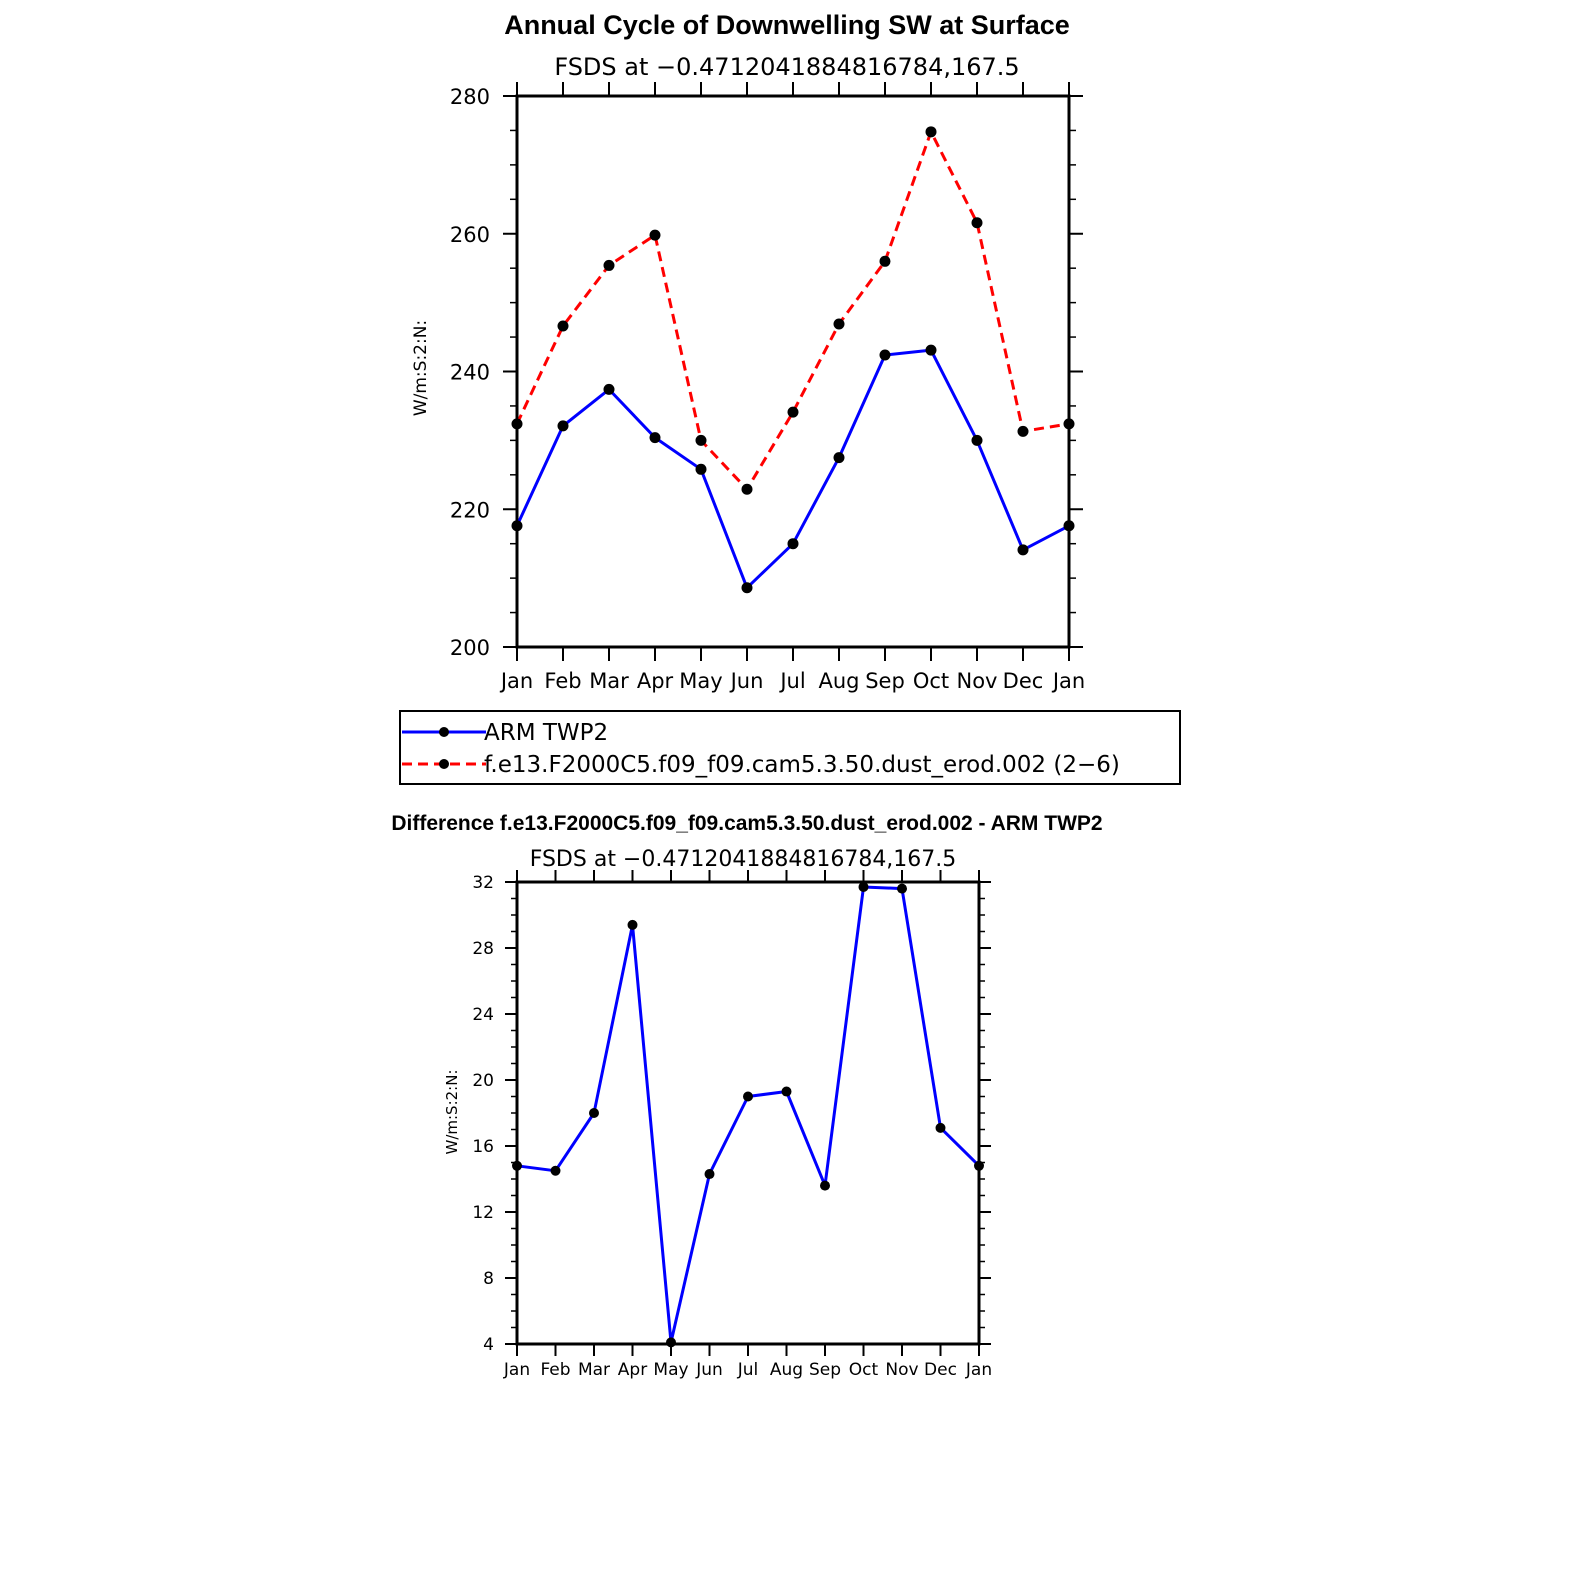 This screenshot has height=1579, width=1574. Describe the element at coordinates (746, 681) in the screenshot. I see `panel1-x-tick-label: Jun` at that location.